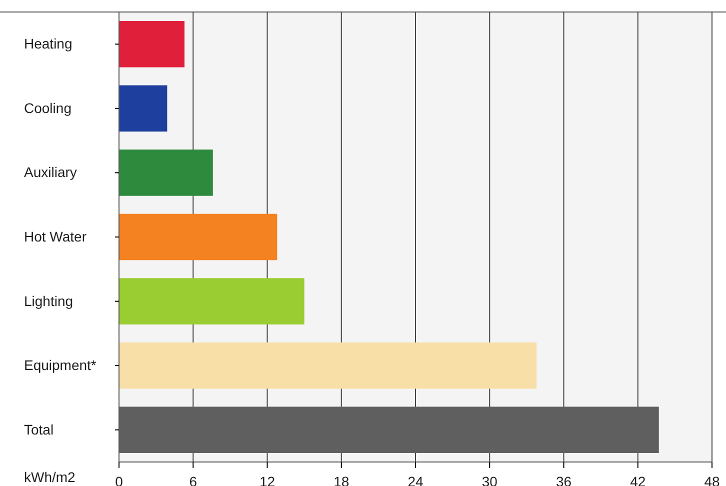 This screenshot has height=486, width=726. I want to click on x-tick-label: 12, so click(267, 479).